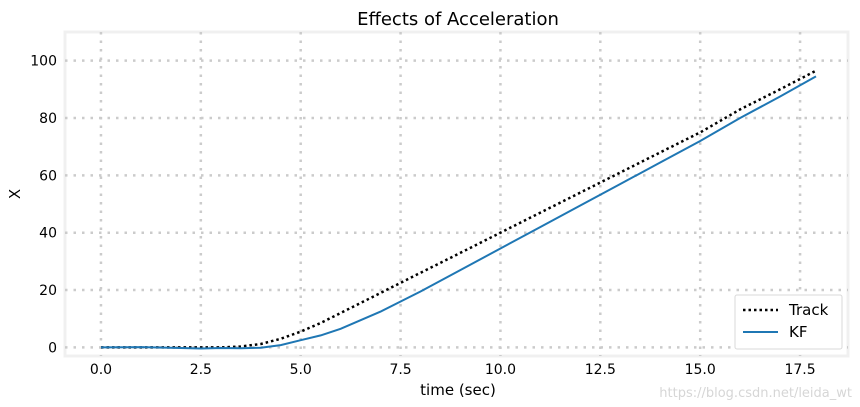 The image size is (860, 407). Describe the element at coordinates (458, 390) in the screenshot. I see `x-axis-label: time (sec)` at that location.